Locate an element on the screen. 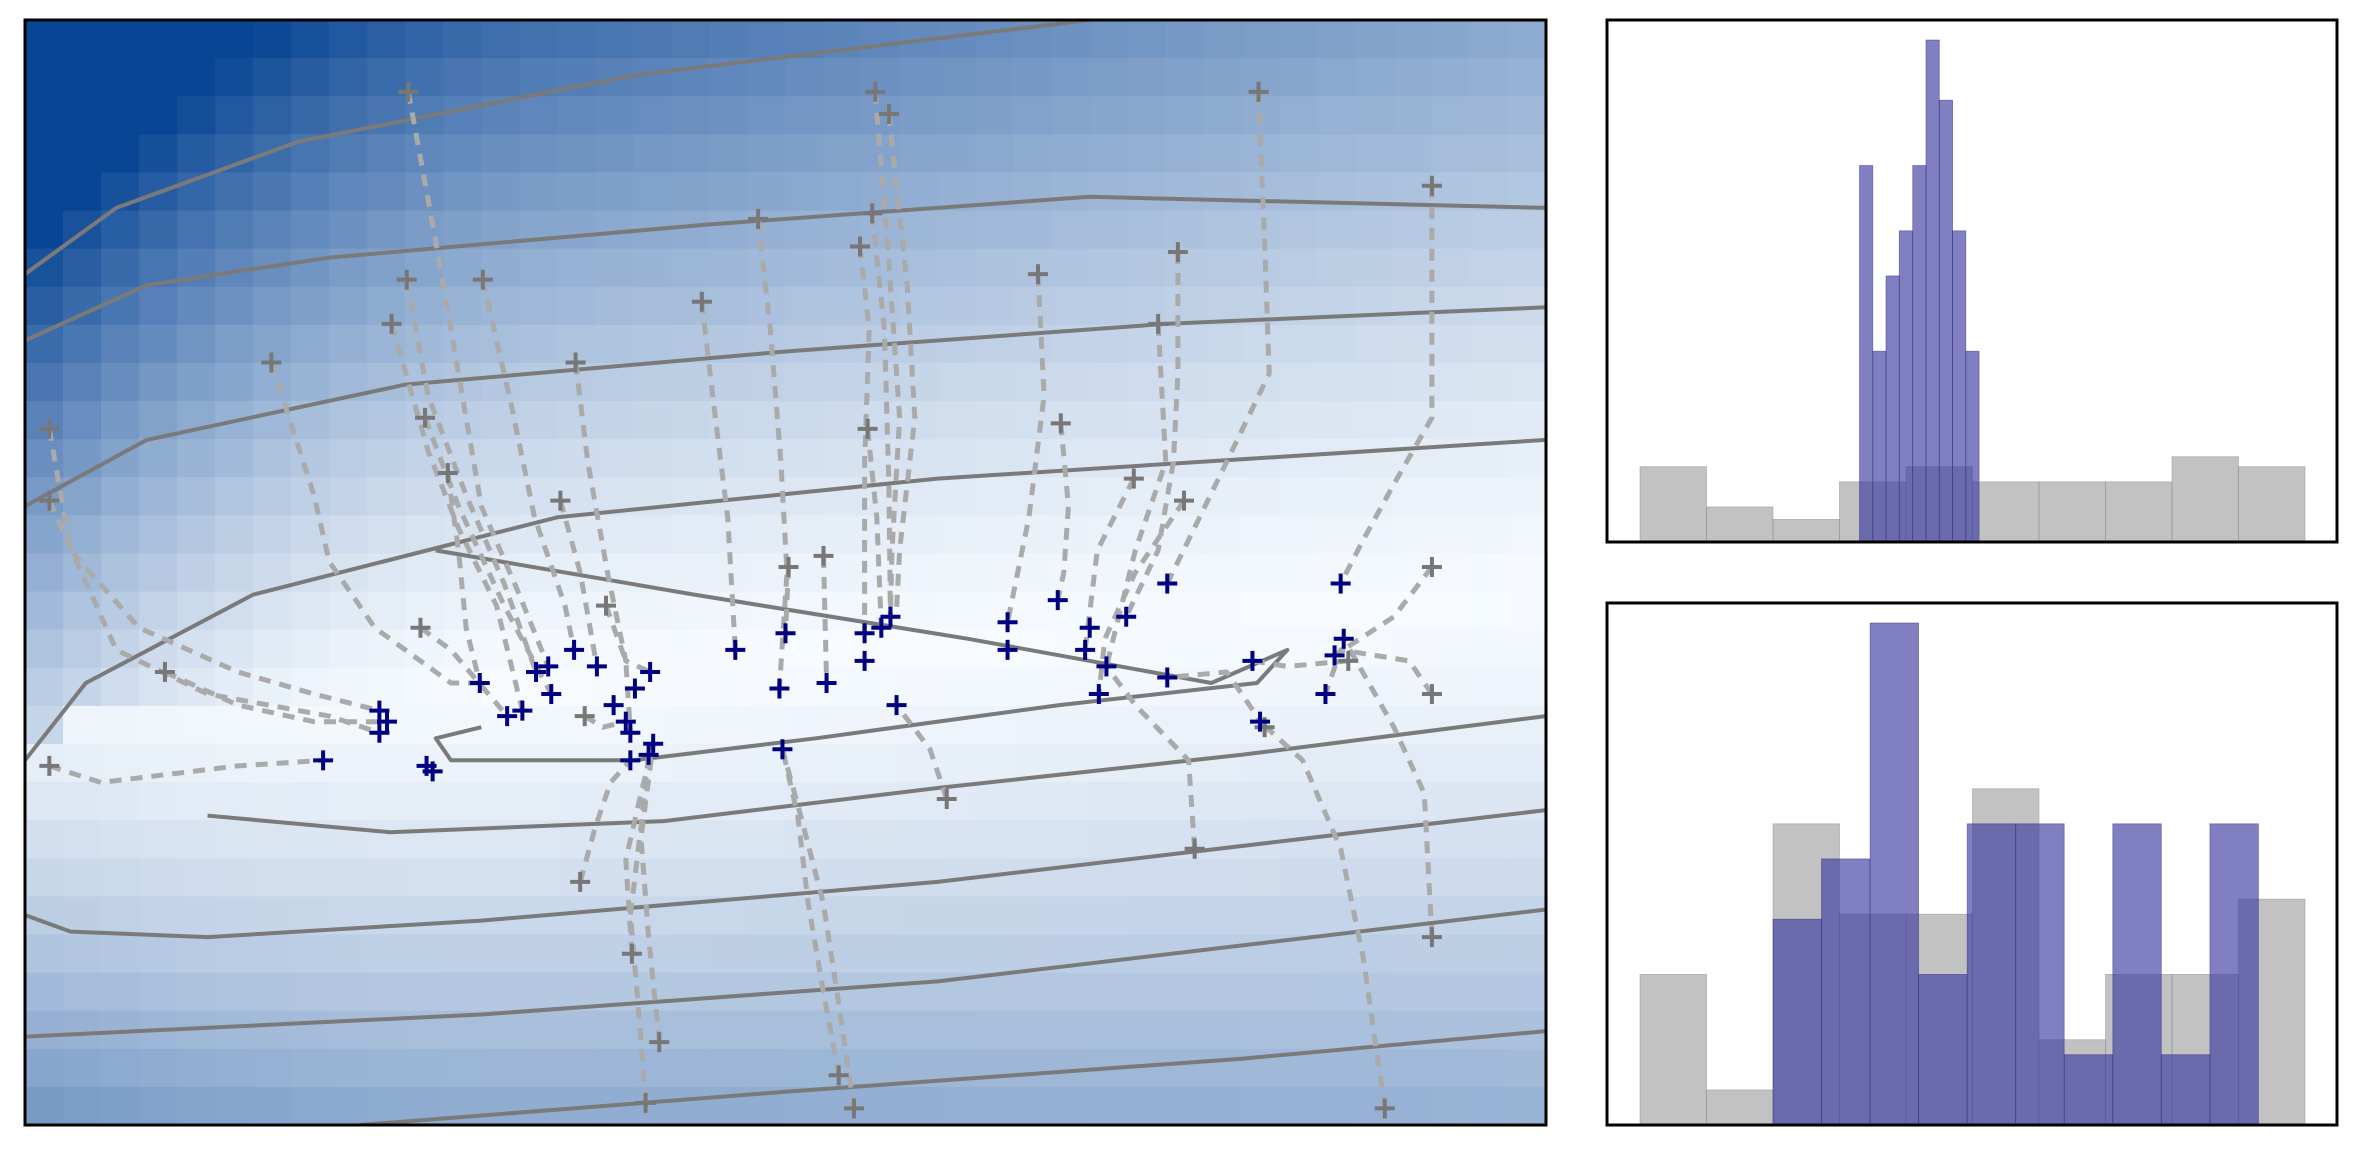  final-histogram-bar is located at coordinates (1866, 354).